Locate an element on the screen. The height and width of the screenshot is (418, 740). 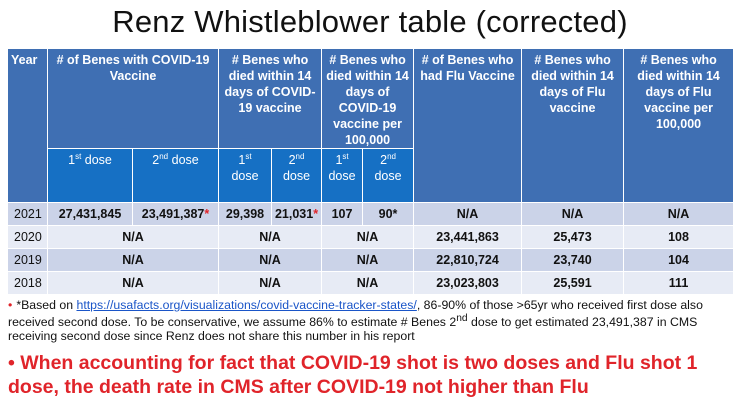
cell-year: 2019 is located at coordinates (27, 260).